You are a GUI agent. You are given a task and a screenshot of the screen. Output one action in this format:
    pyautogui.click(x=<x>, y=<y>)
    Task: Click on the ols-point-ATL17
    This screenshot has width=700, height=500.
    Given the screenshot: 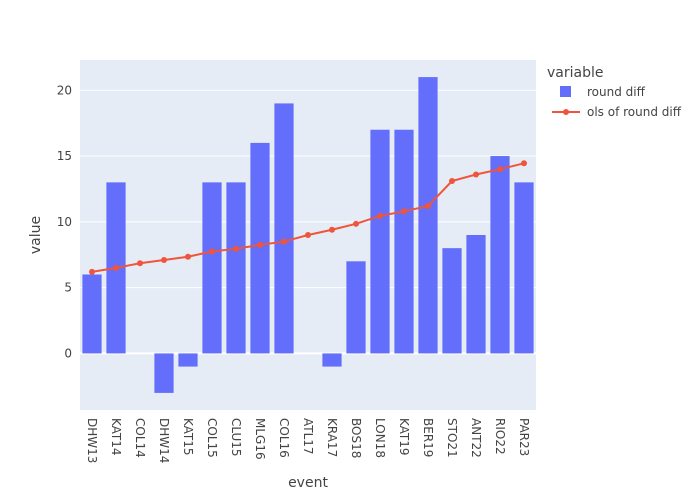 What is the action you would take?
    pyautogui.click(x=308, y=235)
    